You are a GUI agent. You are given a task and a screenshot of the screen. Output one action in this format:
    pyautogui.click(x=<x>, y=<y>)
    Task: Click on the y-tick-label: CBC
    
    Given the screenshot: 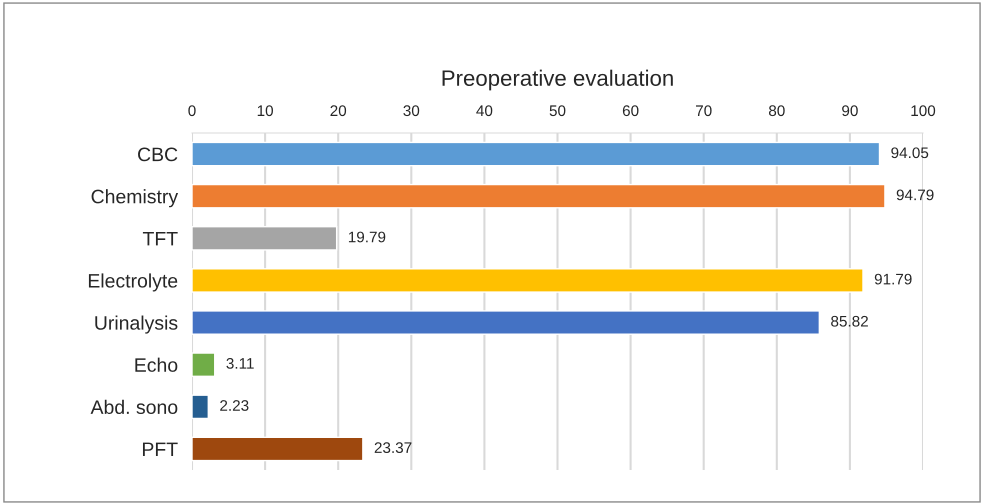 What is the action you would take?
    pyautogui.click(x=158, y=155)
    